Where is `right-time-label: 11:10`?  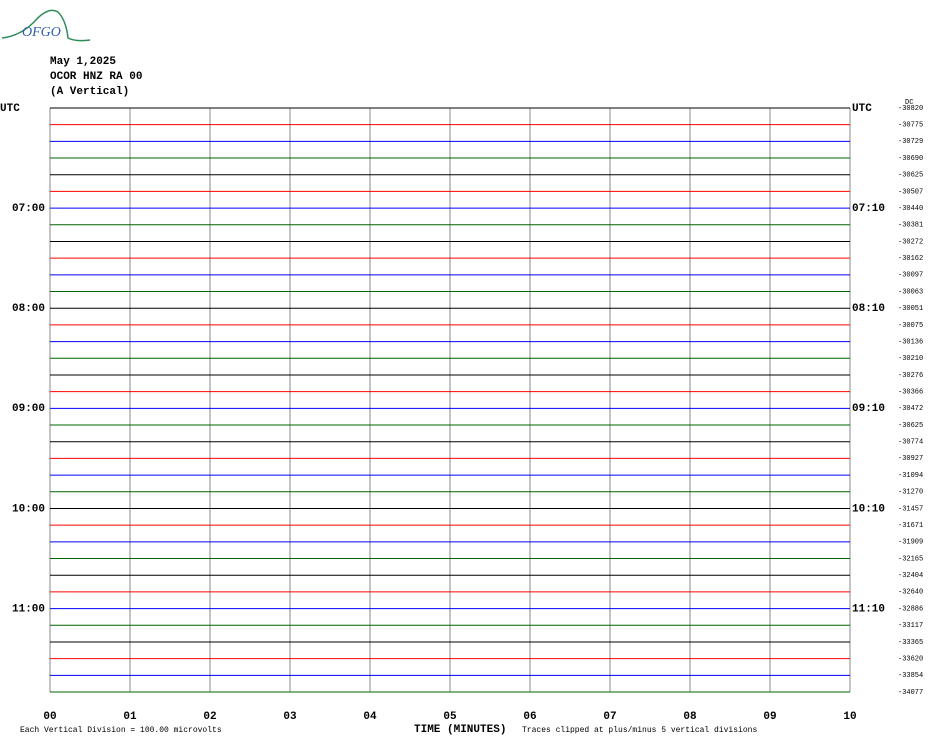 right-time-label: 11:10 is located at coordinates (868, 609).